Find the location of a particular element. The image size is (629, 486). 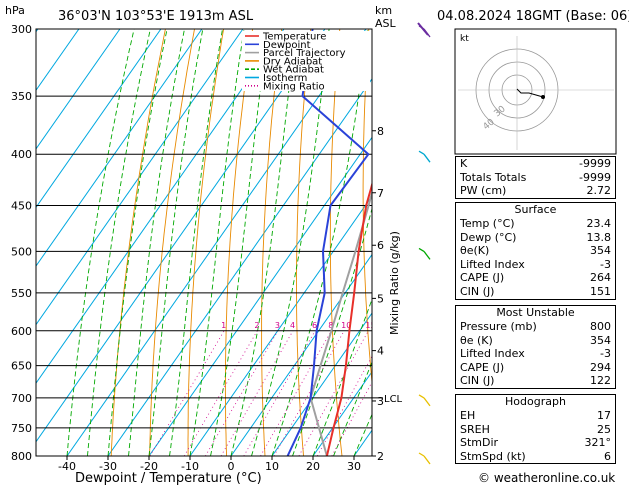

km-tick-label: 7 is located at coordinates (380, 193).